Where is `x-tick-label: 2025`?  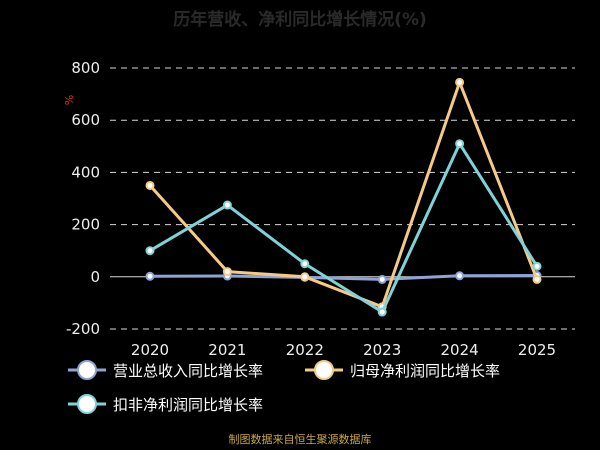 x-tick-label: 2025 is located at coordinates (537, 350).